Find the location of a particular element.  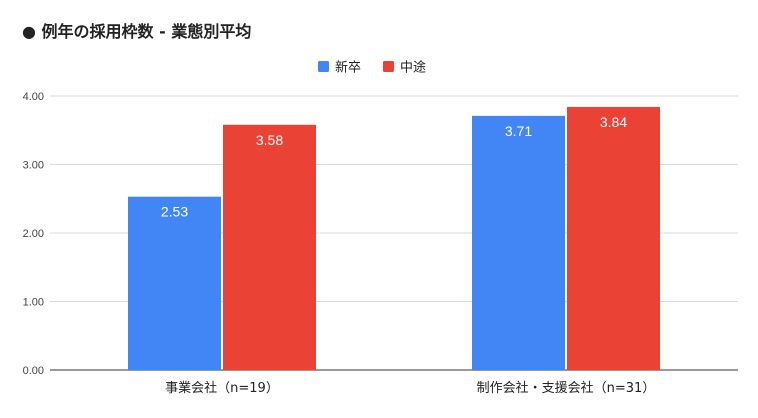

y-tick-label: 2.00 is located at coordinates (33, 234).